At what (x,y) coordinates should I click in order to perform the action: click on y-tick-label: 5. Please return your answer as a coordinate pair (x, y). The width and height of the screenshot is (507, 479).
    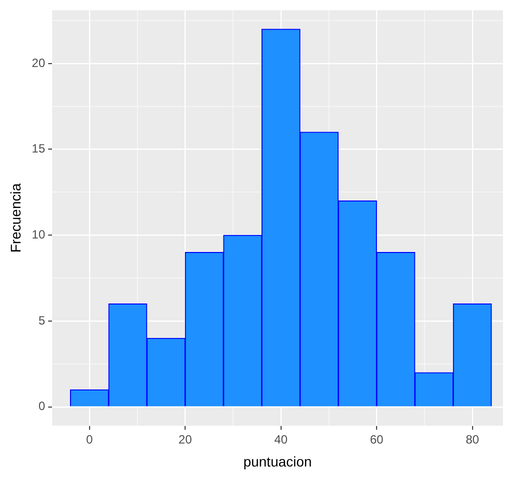
    Looking at the image, I should click on (42, 320).